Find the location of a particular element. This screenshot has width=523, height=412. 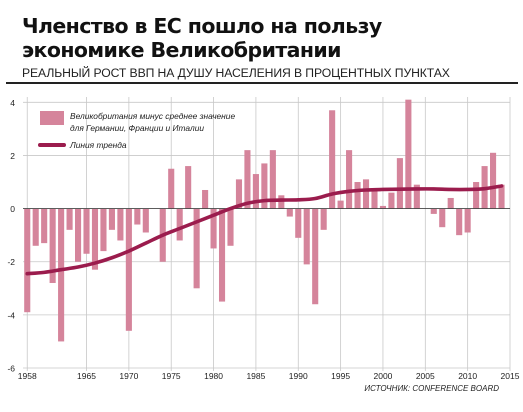

legend-bar-label-line2: для Германии, Франции и Италии is located at coordinates (137, 128).